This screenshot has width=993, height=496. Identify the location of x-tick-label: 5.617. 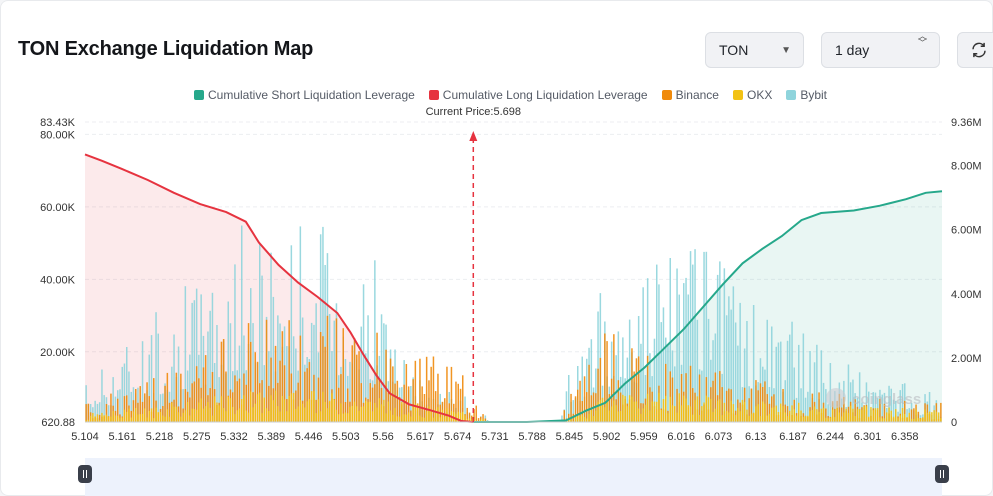
(421, 437).